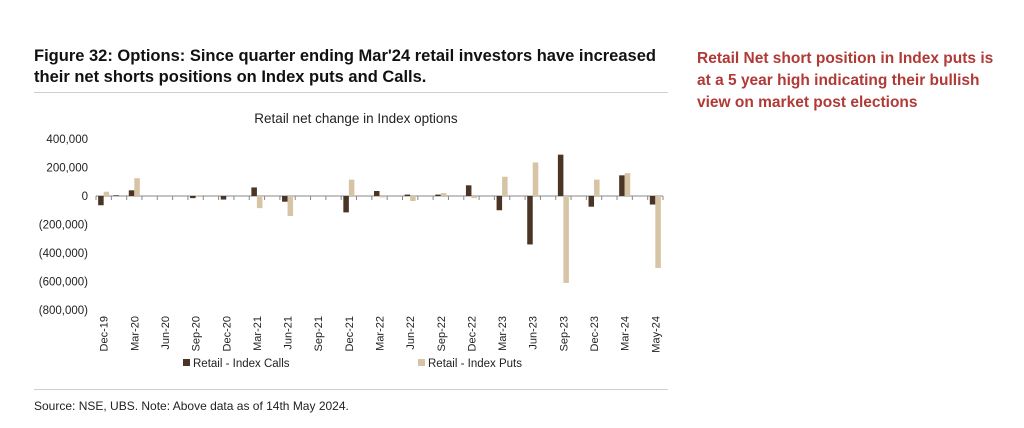 The width and height of the screenshot is (1024, 428). Describe the element at coordinates (63, 311) in the screenshot. I see `y-tick-label: (800,000)` at that location.